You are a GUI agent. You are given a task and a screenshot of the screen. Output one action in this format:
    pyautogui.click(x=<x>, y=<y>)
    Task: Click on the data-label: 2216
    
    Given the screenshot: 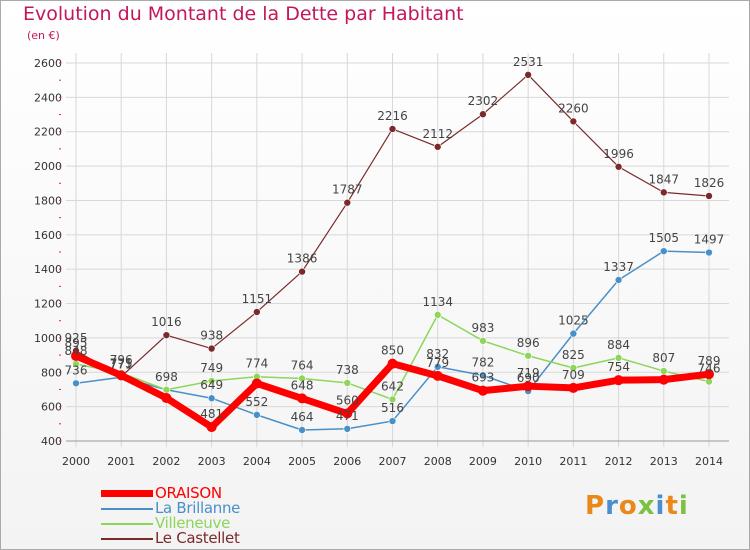 What is the action you would take?
    pyautogui.click(x=392, y=116)
    